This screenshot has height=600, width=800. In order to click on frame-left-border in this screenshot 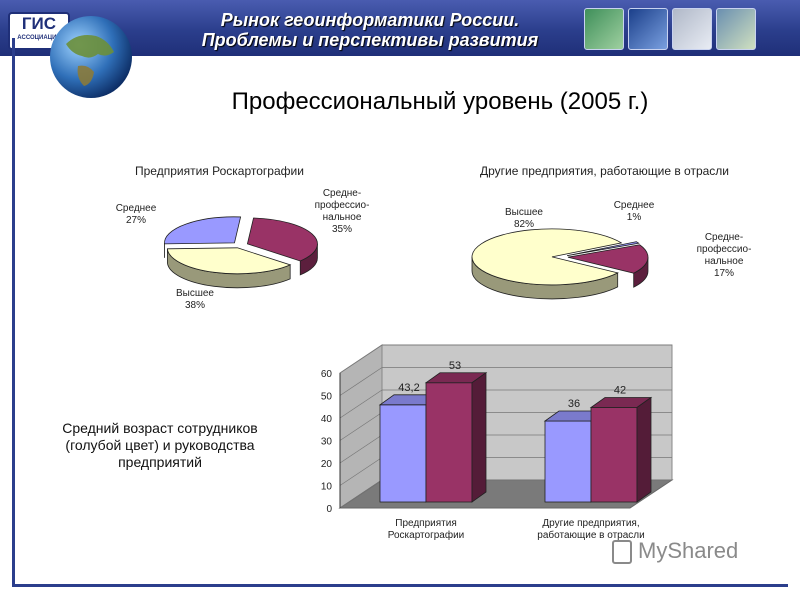, I will do `click(13, 312)`.